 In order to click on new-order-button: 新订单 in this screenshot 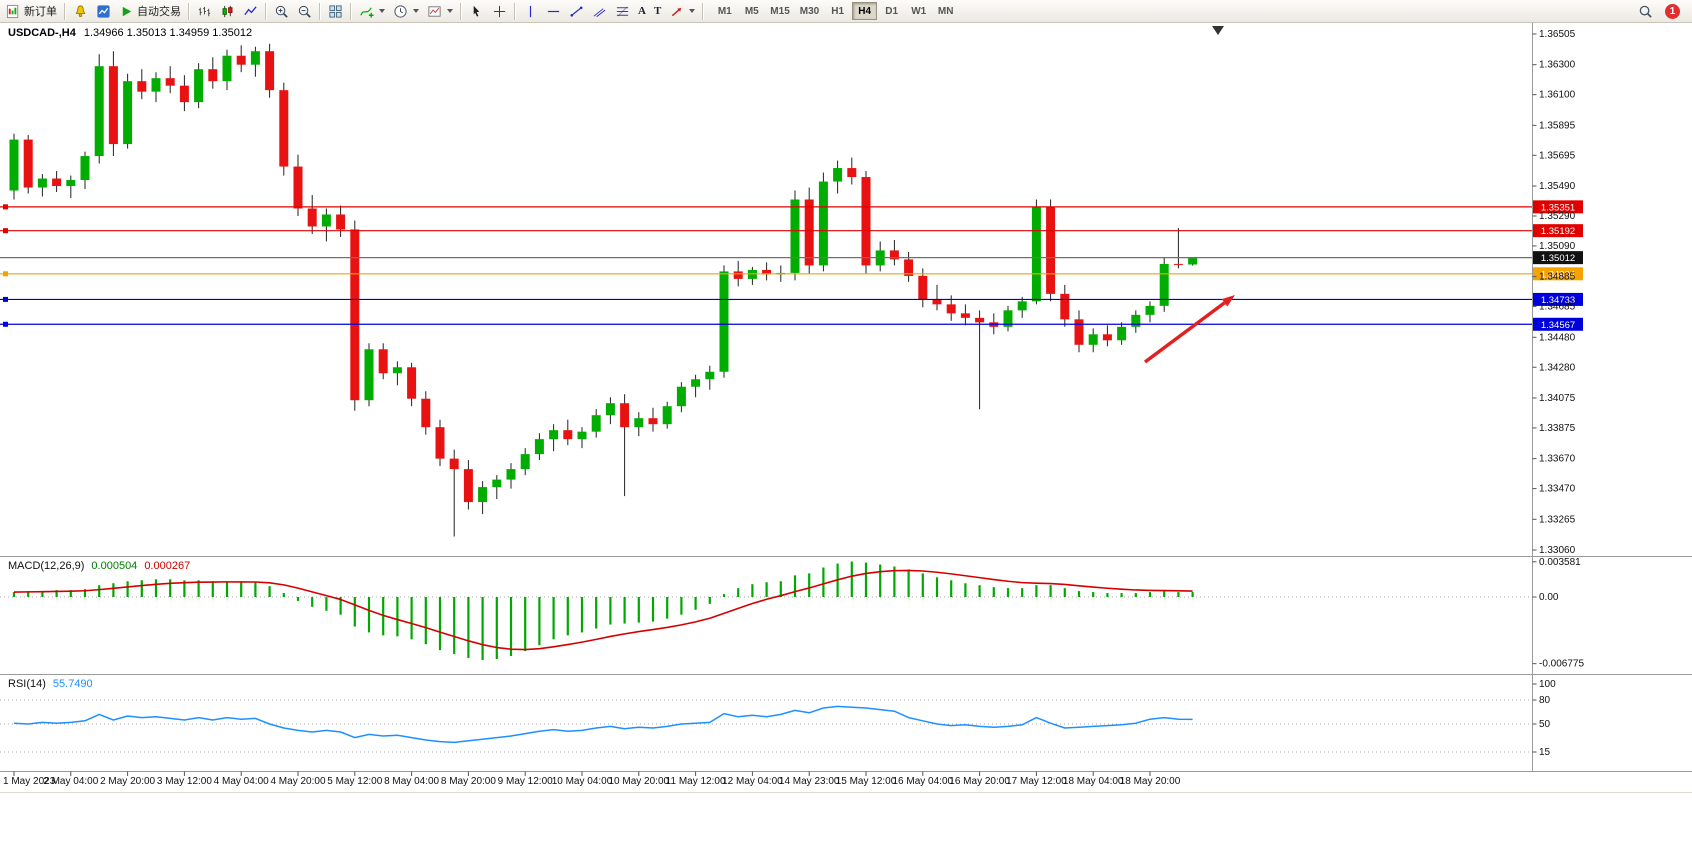, I will do `click(31, 11)`.